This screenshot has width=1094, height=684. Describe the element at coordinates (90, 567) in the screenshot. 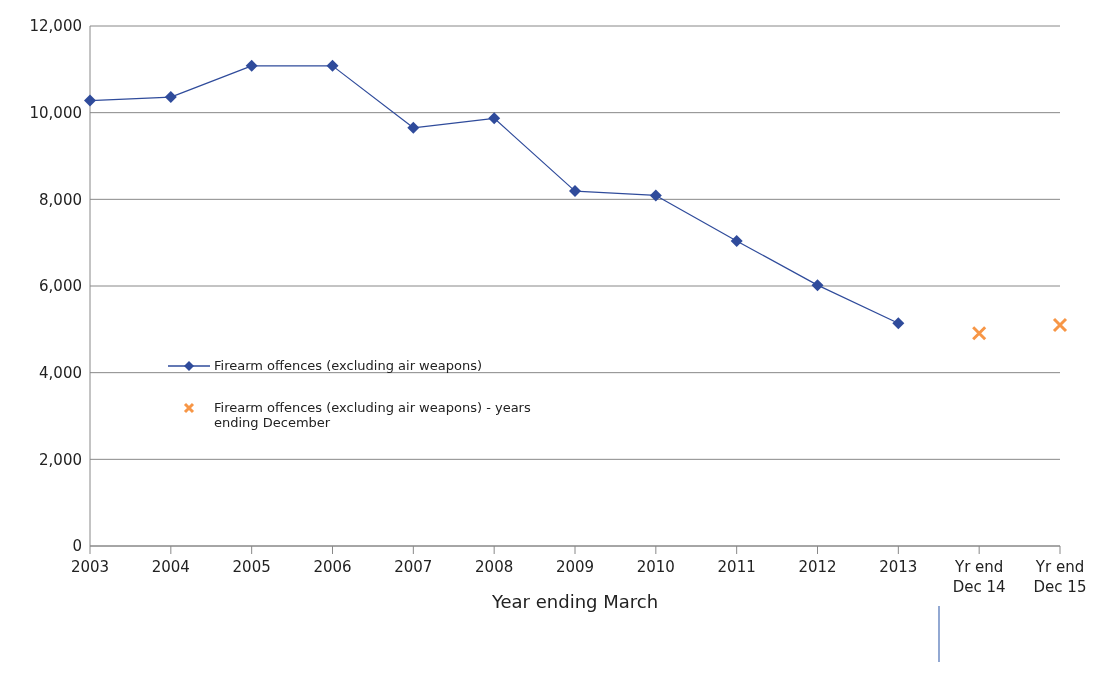

I see `x-tick-label: 2003` at that location.